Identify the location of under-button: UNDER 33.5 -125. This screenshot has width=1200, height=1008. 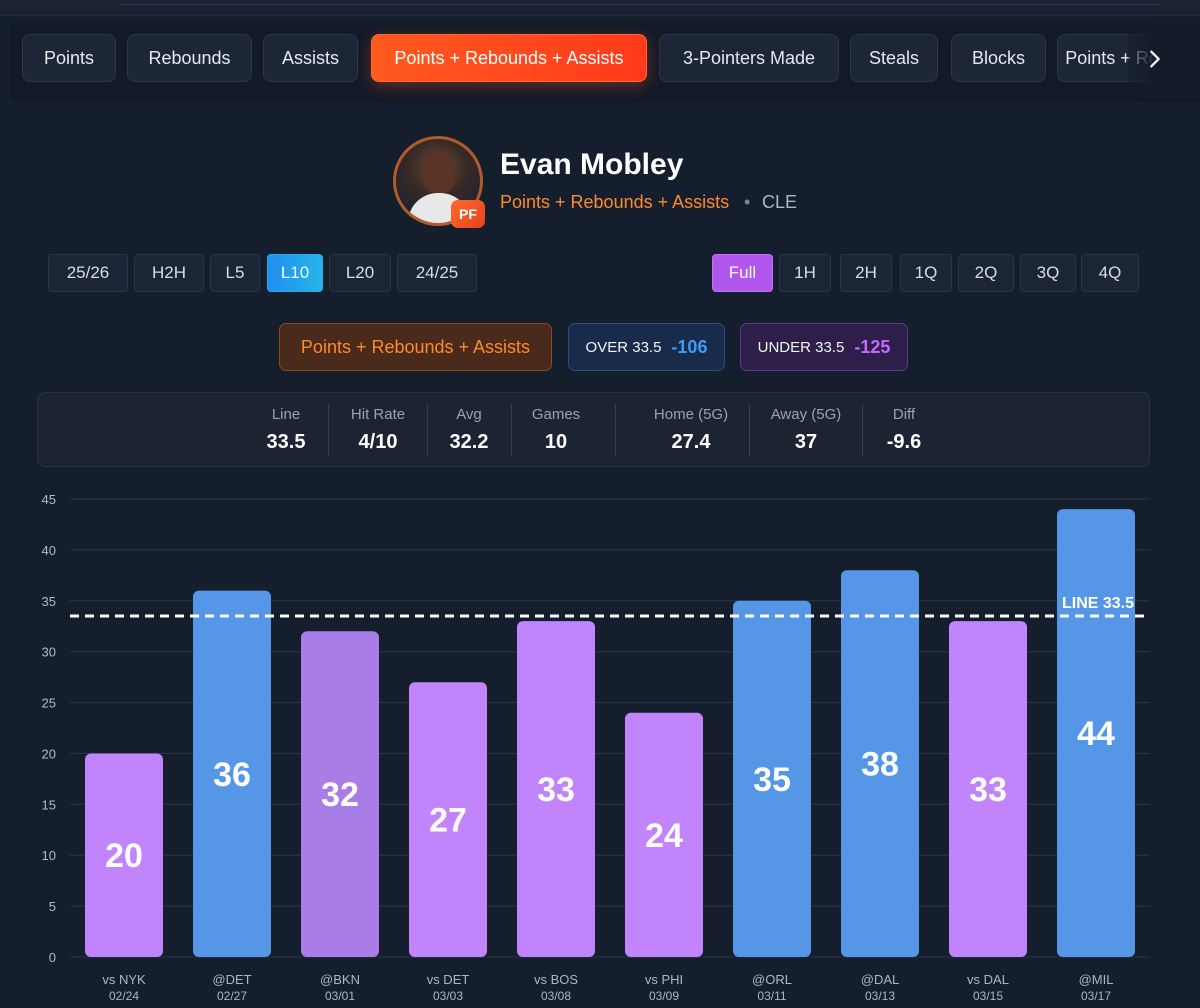
(824, 347).